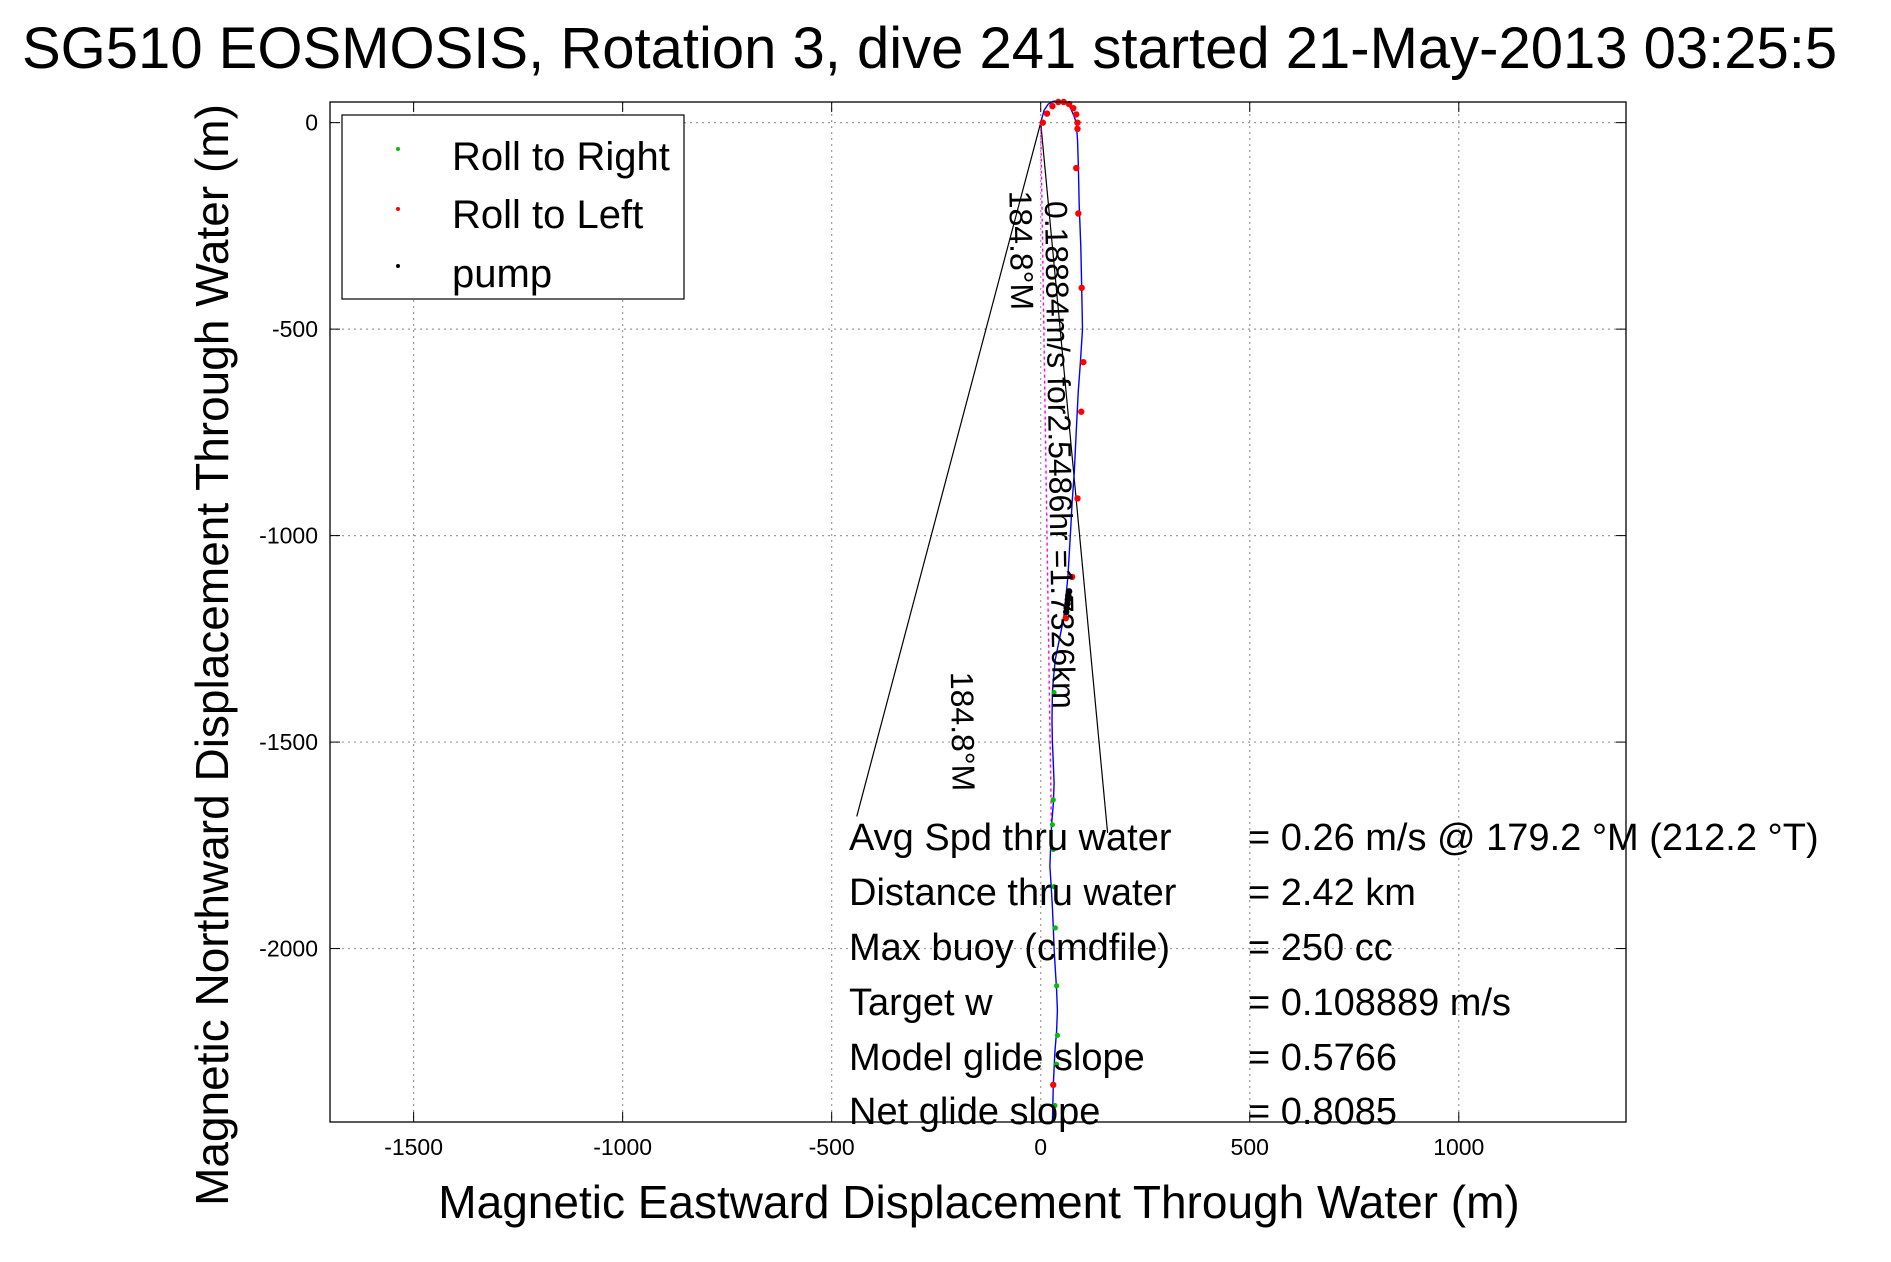 Image resolution: width=1891 pixels, height=1262 pixels. What do you see at coordinates (1332, 893) in the screenshot?
I see `stat-value-distance: = 2.42 km` at bounding box center [1332, 893].